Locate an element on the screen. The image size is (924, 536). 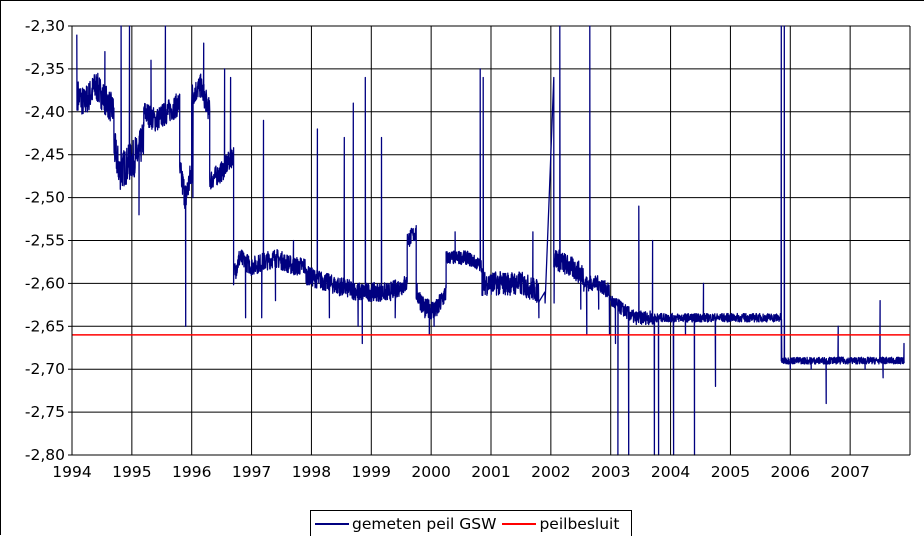
x-tick-label: 2007 is located at coordinates (849, 472).